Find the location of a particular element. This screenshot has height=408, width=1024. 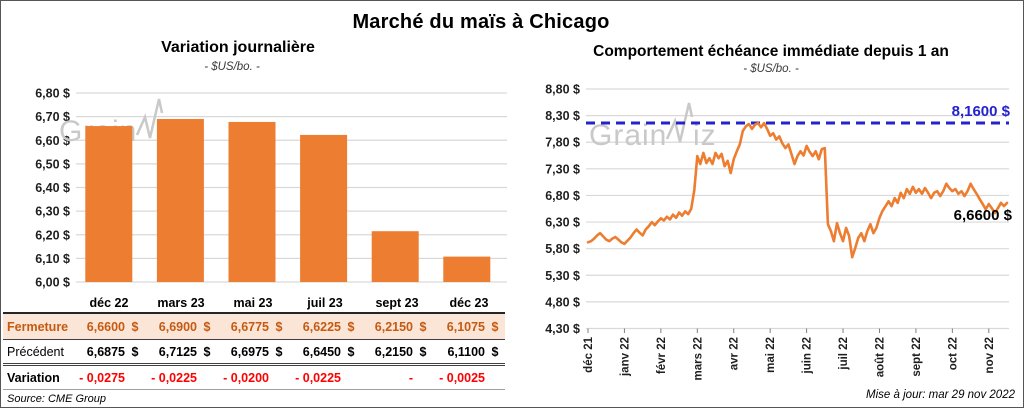

table-col-header: déc 22 is located at coordinates (109, 302).